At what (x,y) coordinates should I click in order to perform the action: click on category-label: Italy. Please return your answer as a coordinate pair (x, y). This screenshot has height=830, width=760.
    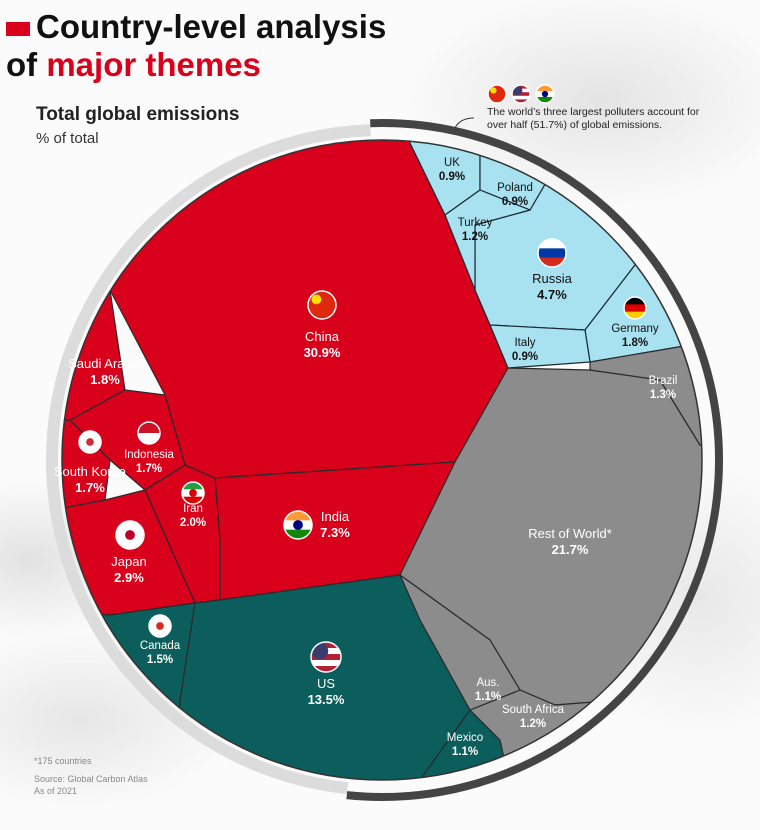
    Looking at the image, I should click on (525, 343).